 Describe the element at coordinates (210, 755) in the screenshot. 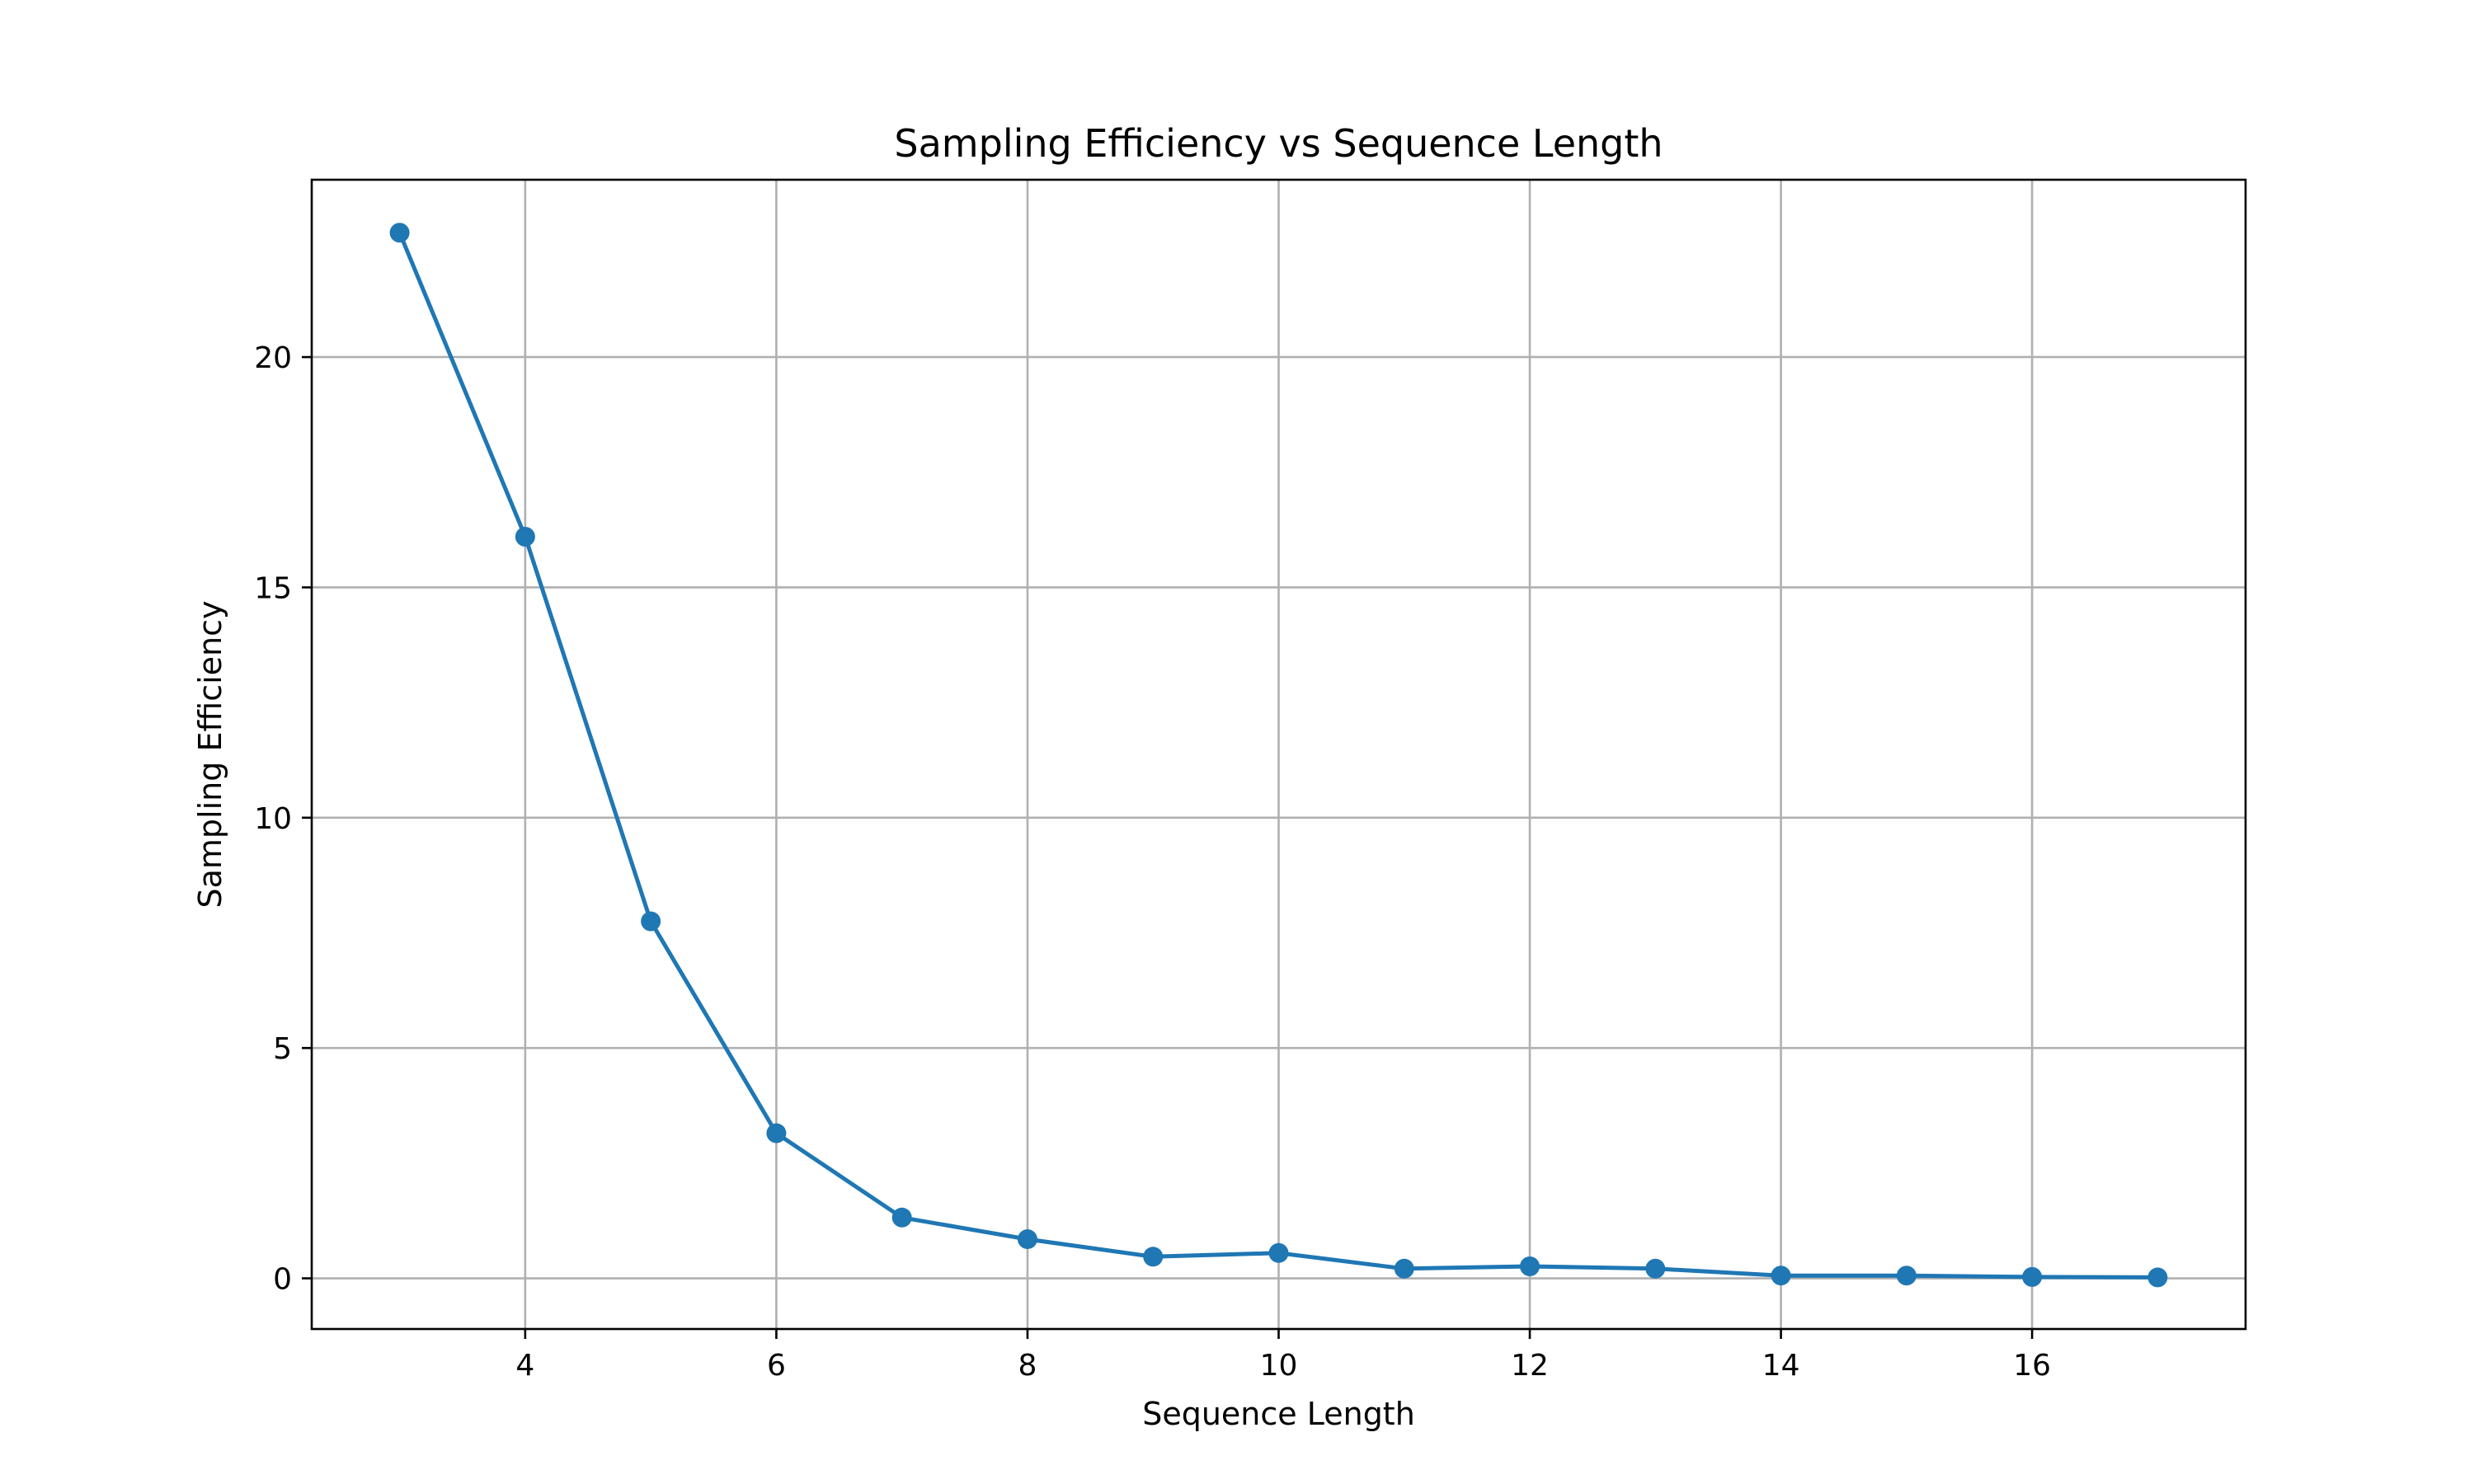

I see `y-axis-label: Sampling Efficiency` at that location.